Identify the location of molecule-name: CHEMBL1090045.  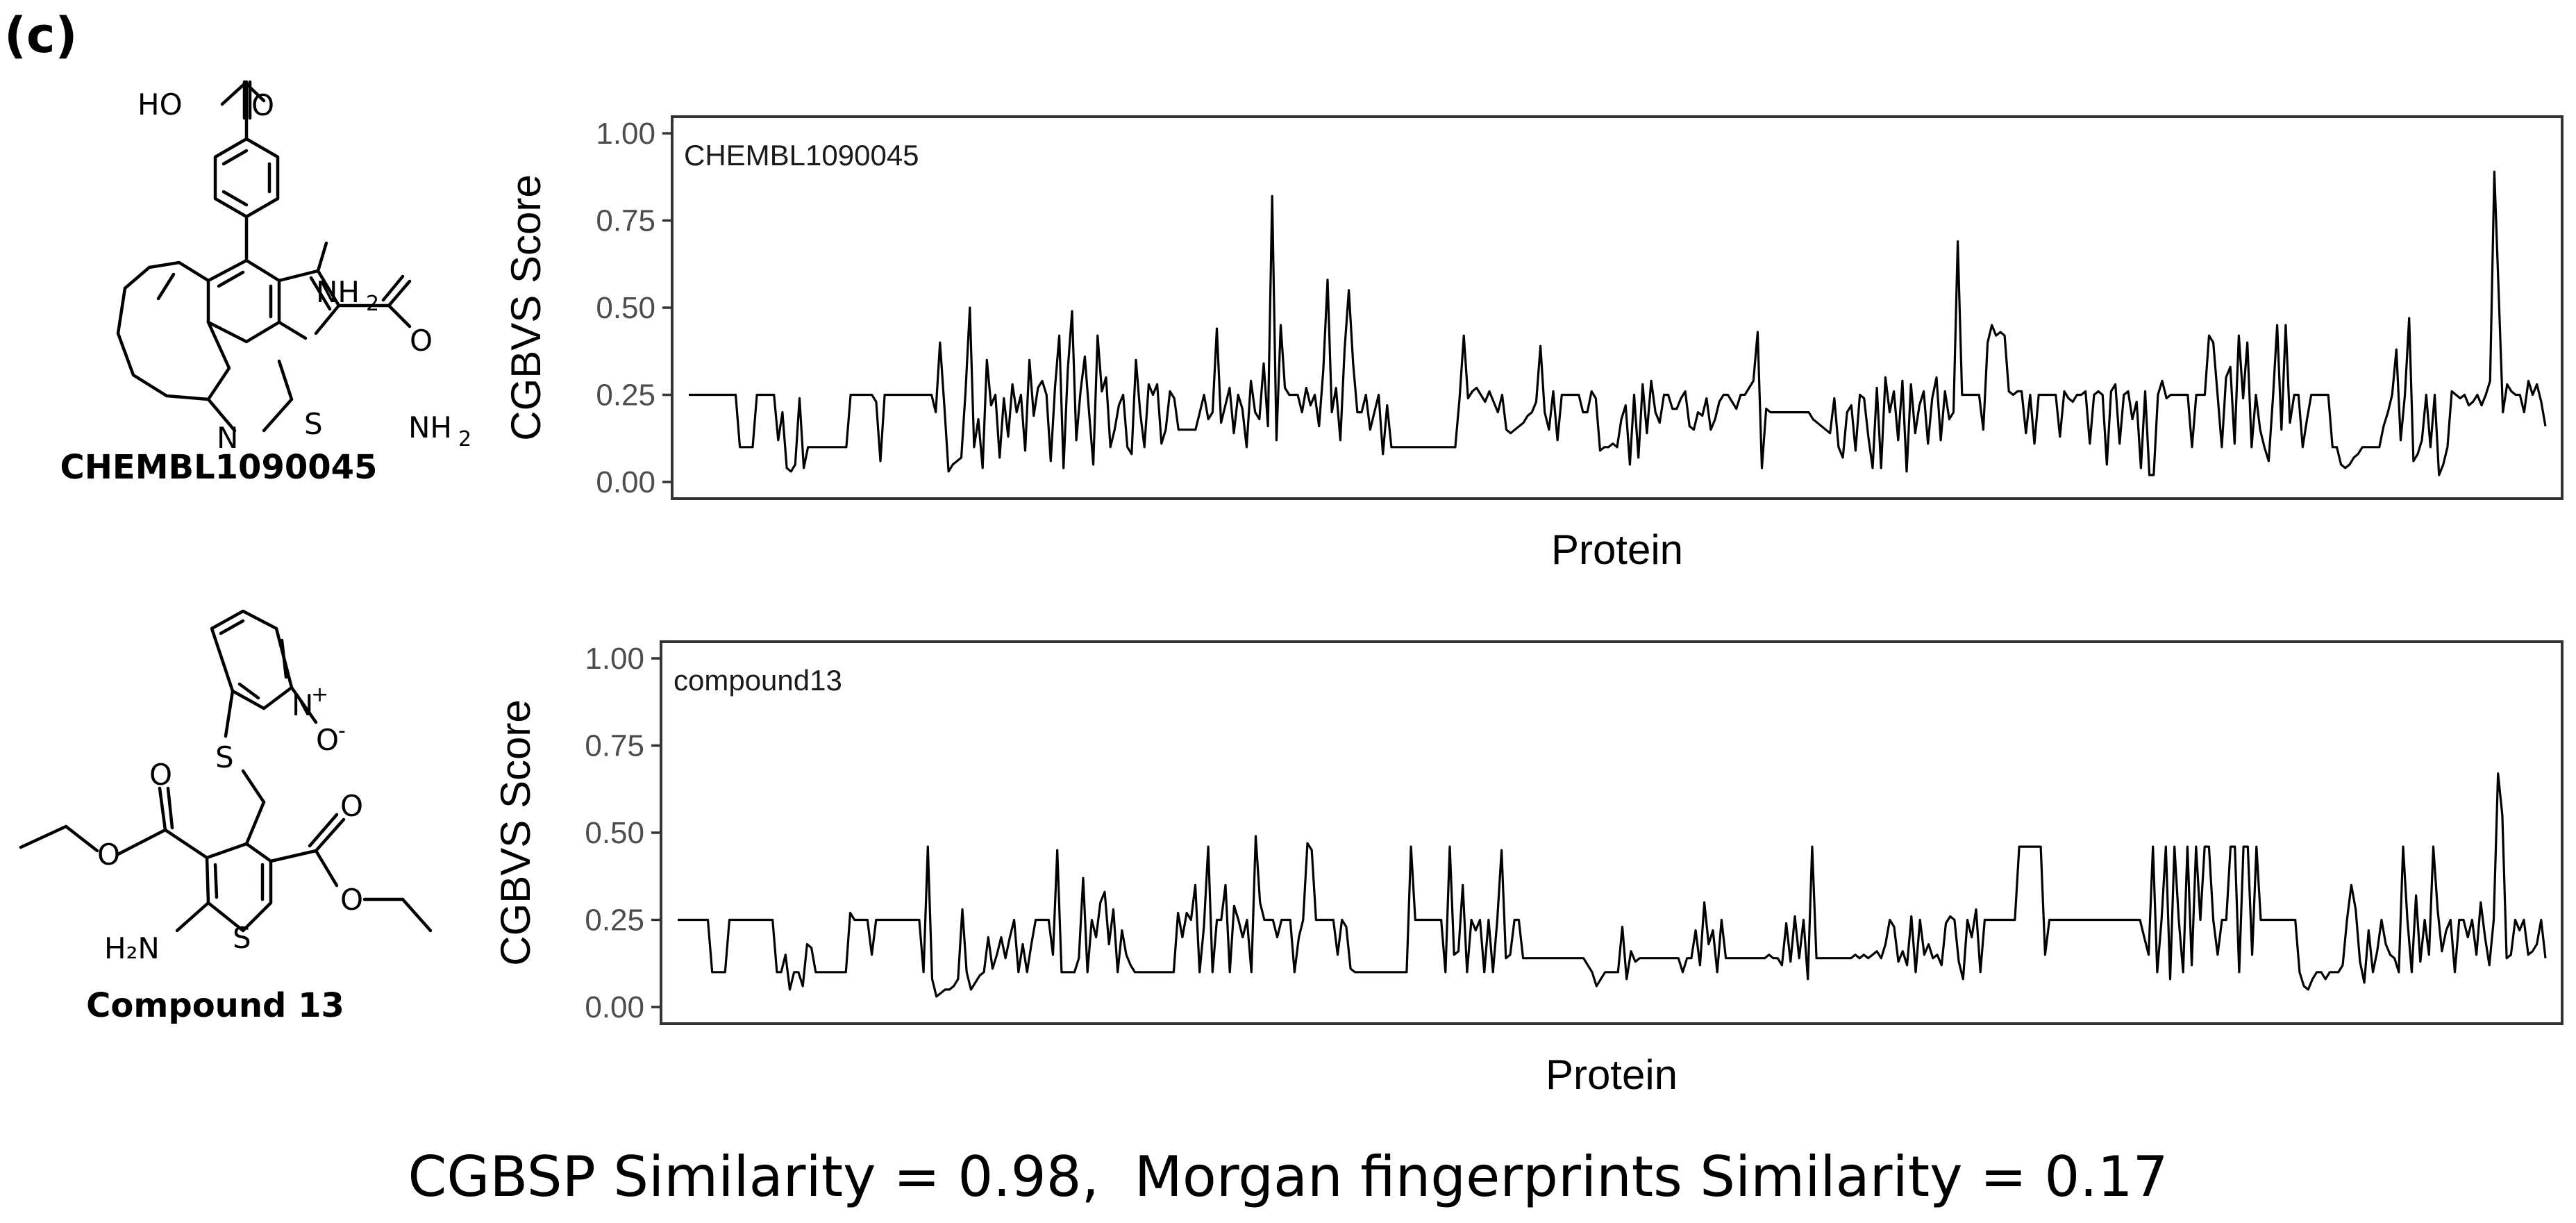
(219, 467).